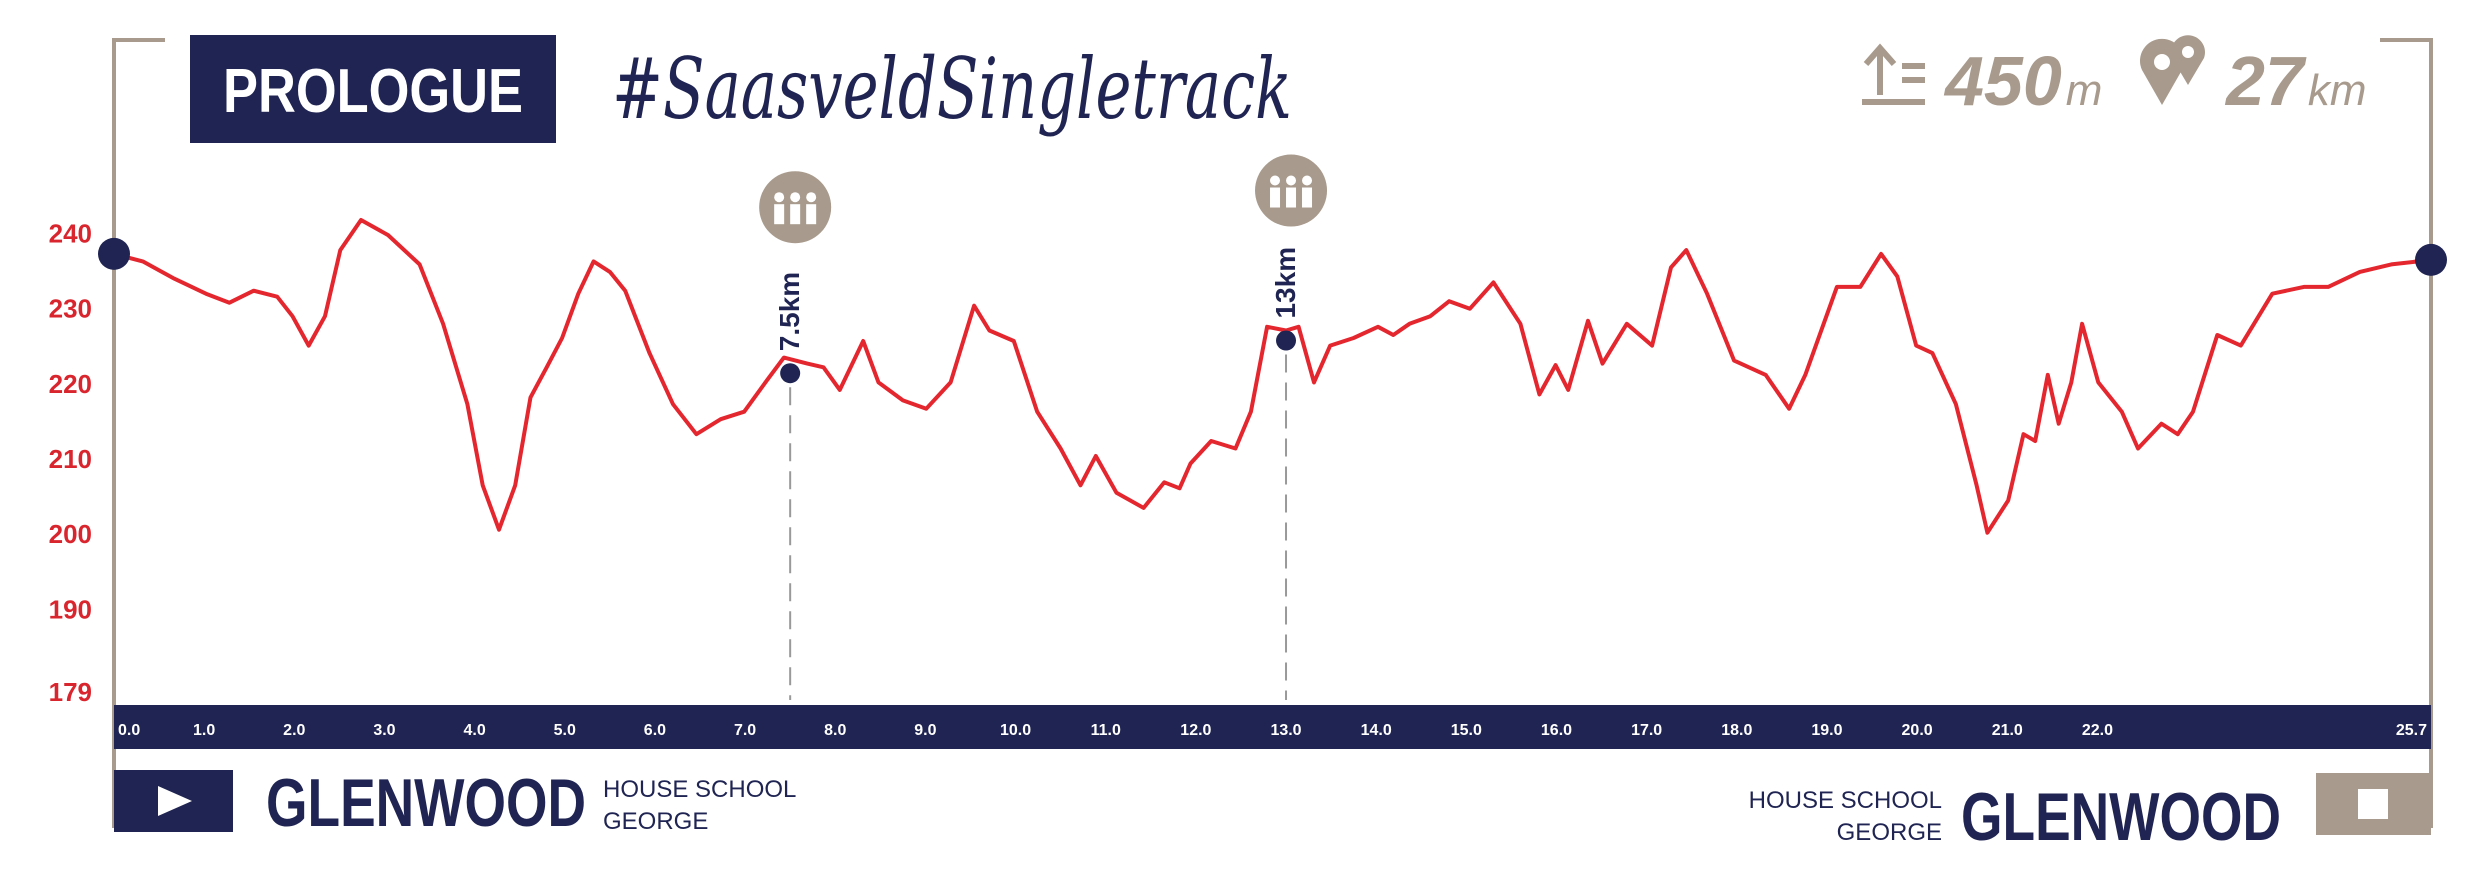  I want to click on finish-name: GLENWOOD, so click(2121, 817).